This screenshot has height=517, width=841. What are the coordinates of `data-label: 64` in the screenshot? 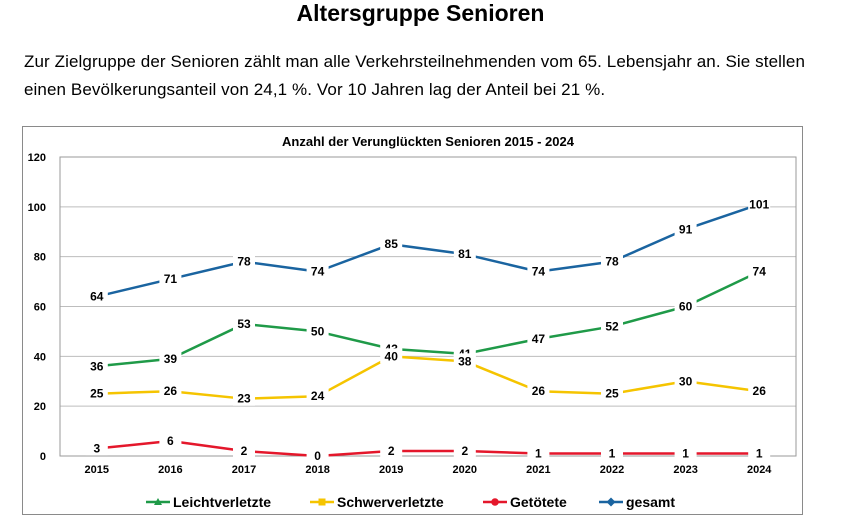 It's located at (97, 297).